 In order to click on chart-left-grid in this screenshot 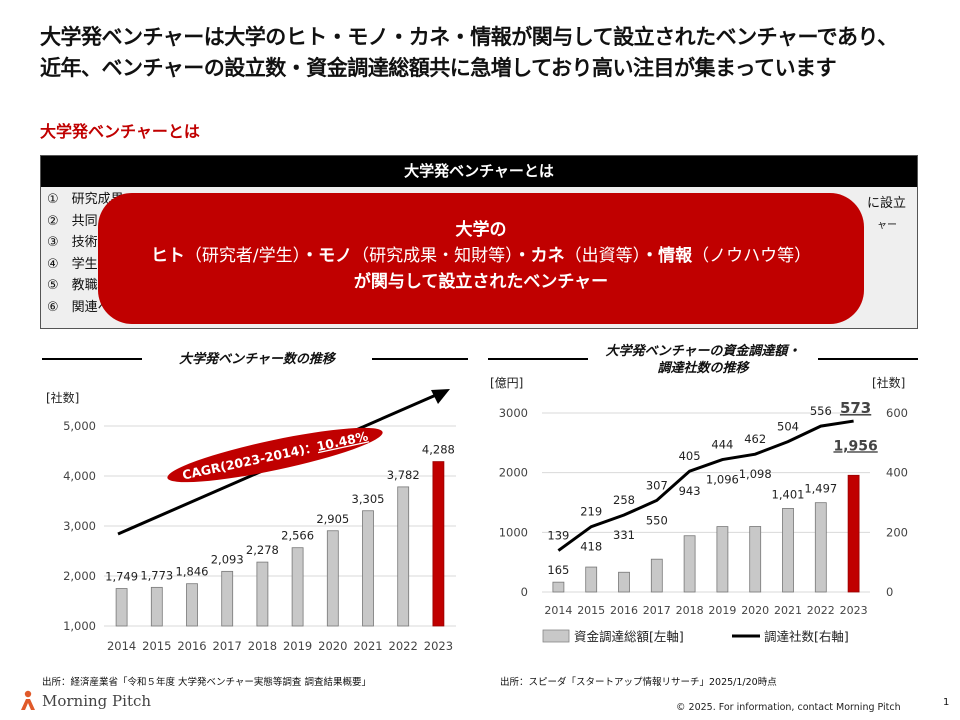, I will do `click(280, 526)`.